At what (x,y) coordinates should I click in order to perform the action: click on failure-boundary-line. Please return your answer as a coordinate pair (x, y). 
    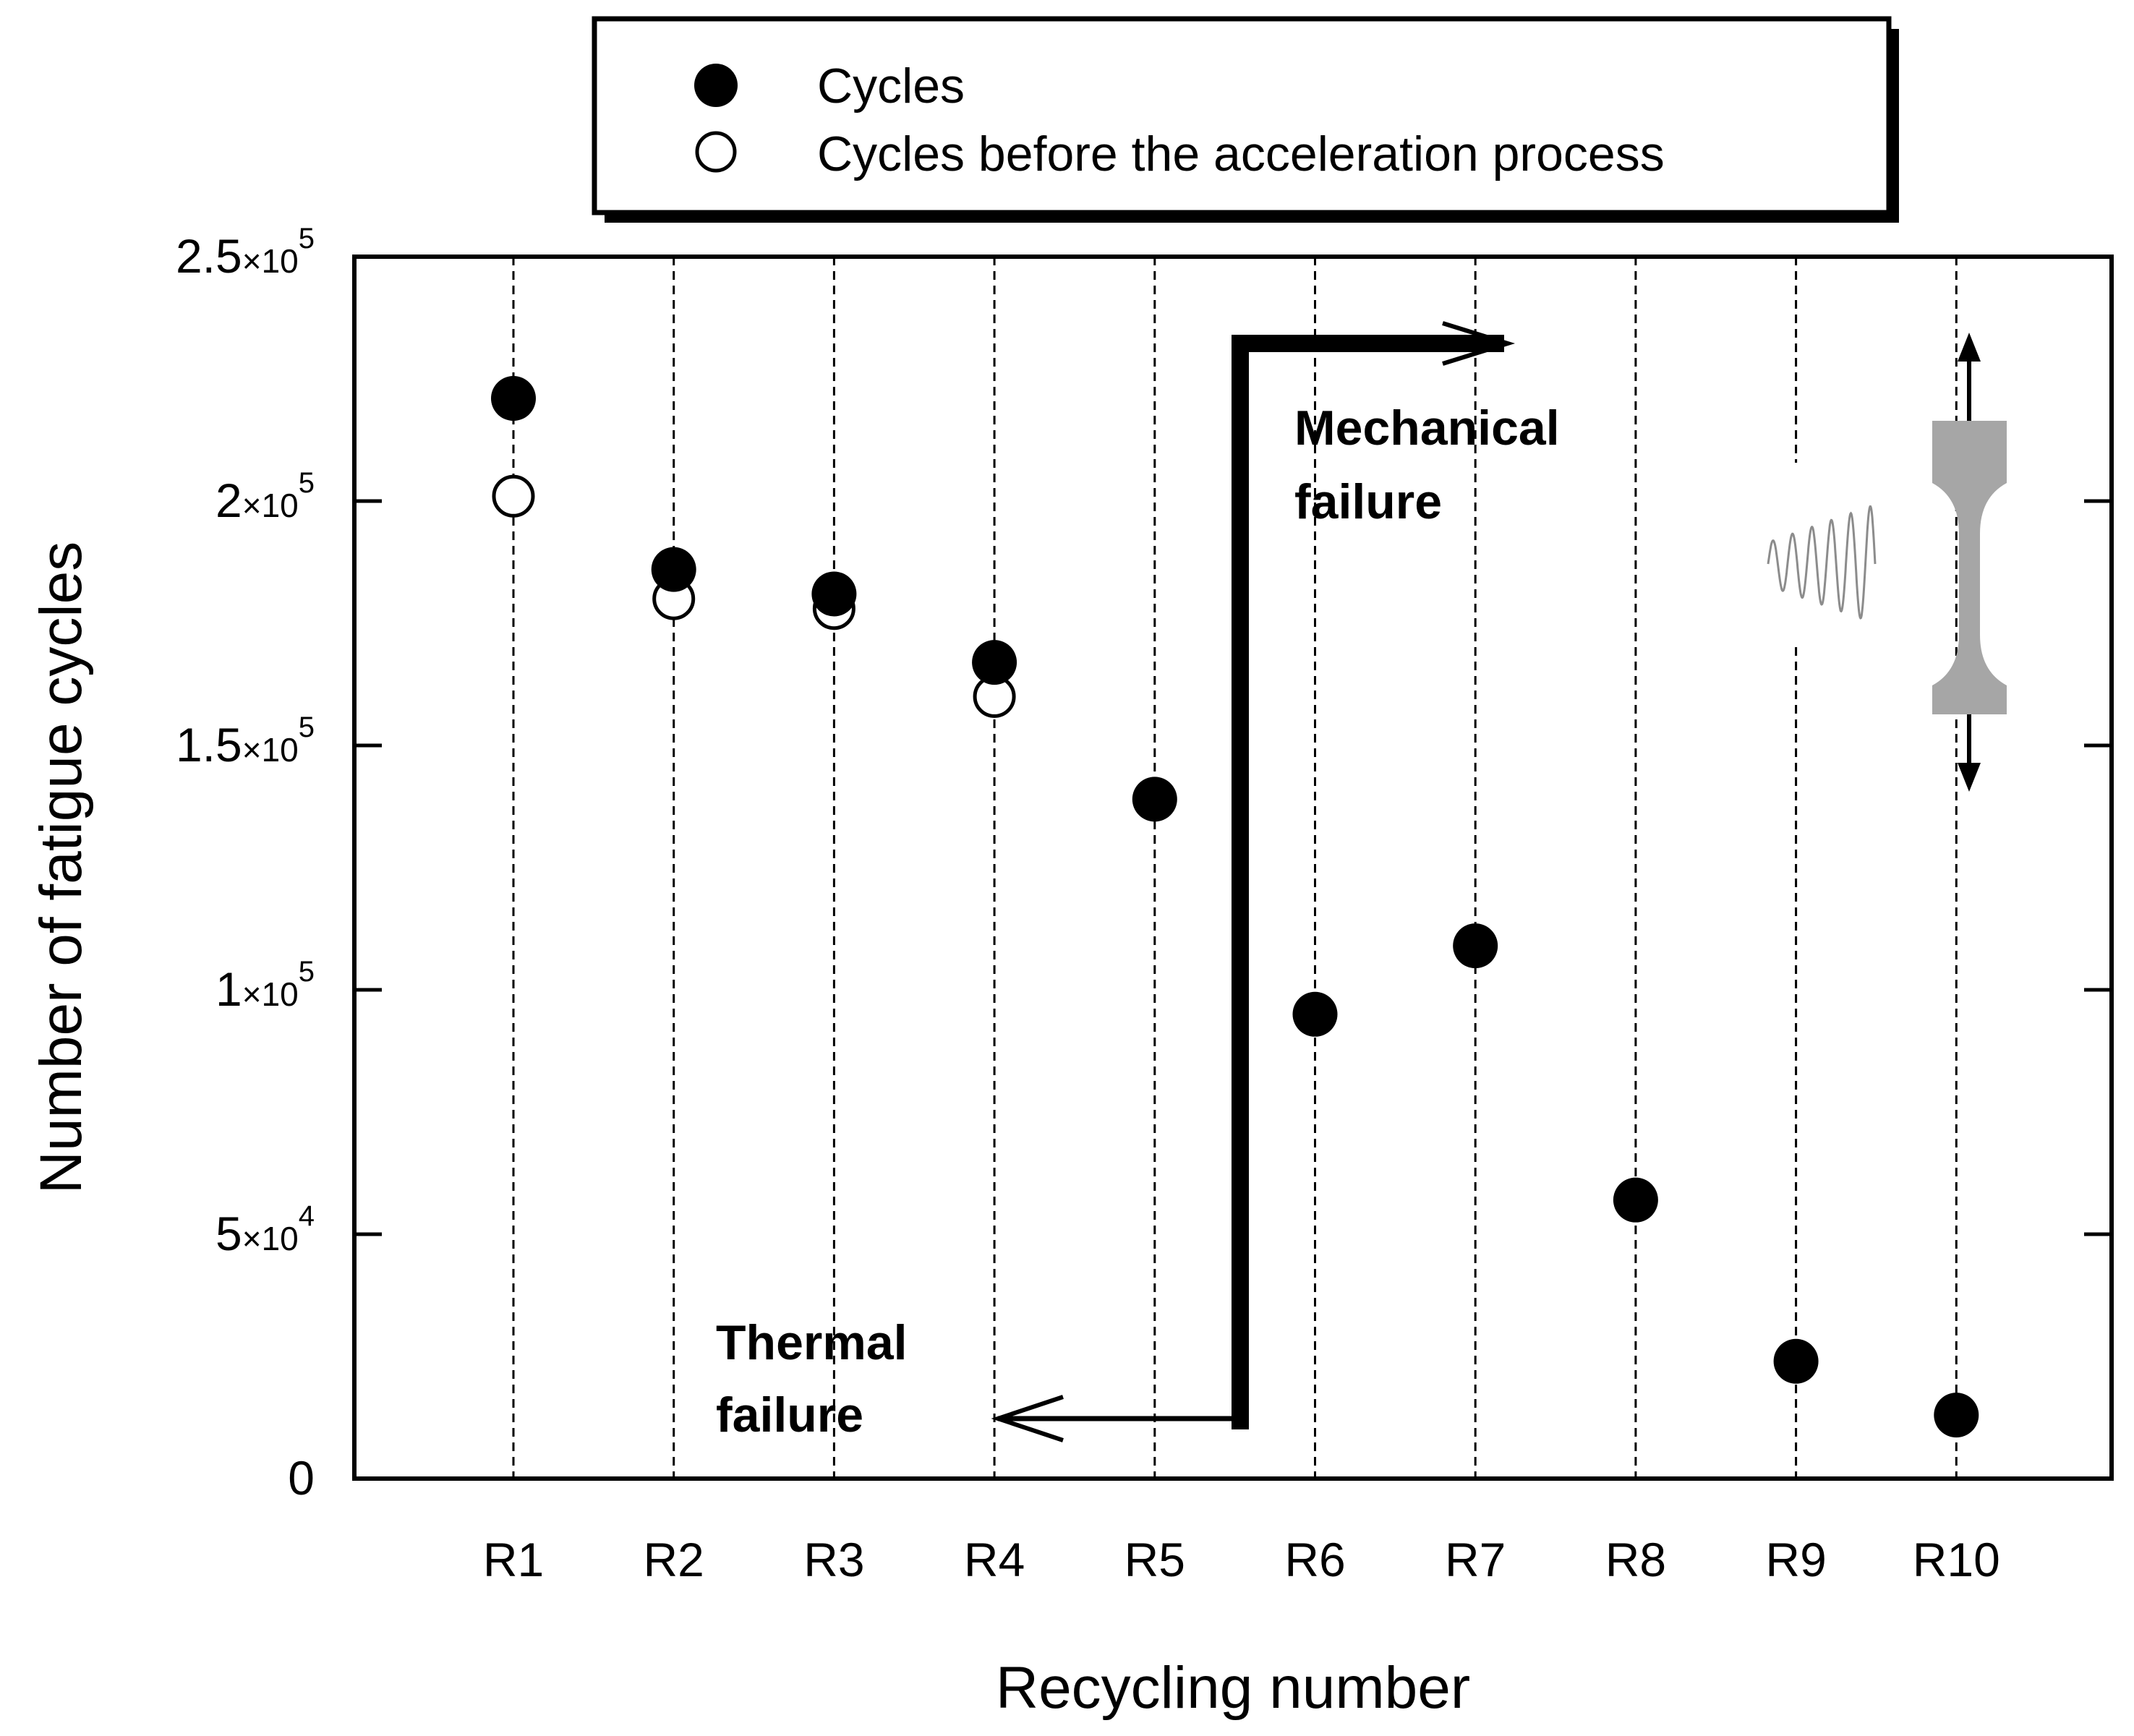
    Looking at the image, I should click on (1368, 882).